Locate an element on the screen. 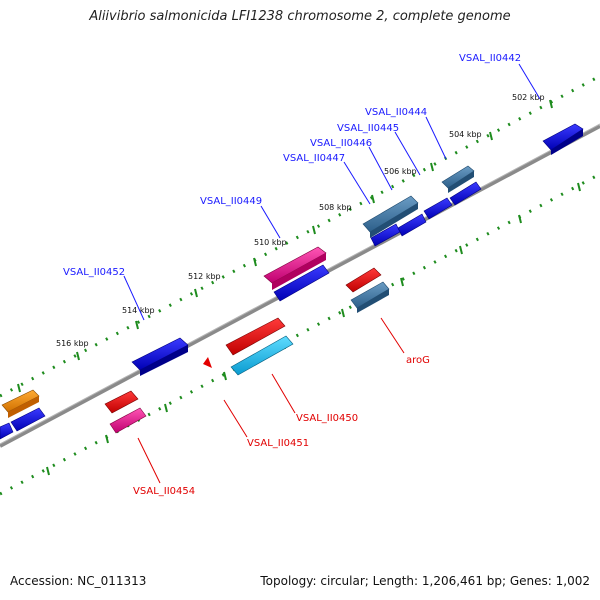 The image size is (600, 600). gene-VSAL_II0446 is located at coordinates (438, 208).